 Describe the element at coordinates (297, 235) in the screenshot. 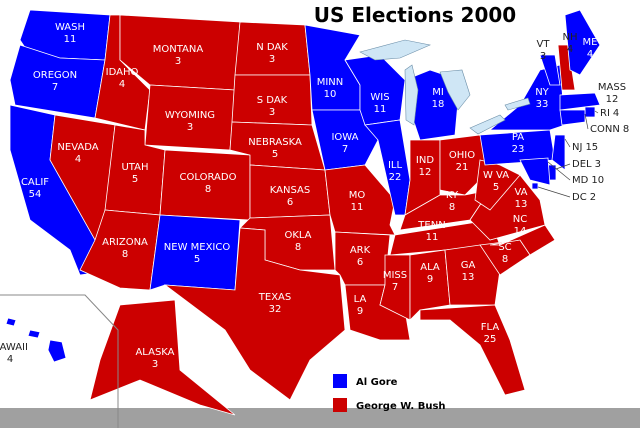

I see `state-name: OKLA` at that location.